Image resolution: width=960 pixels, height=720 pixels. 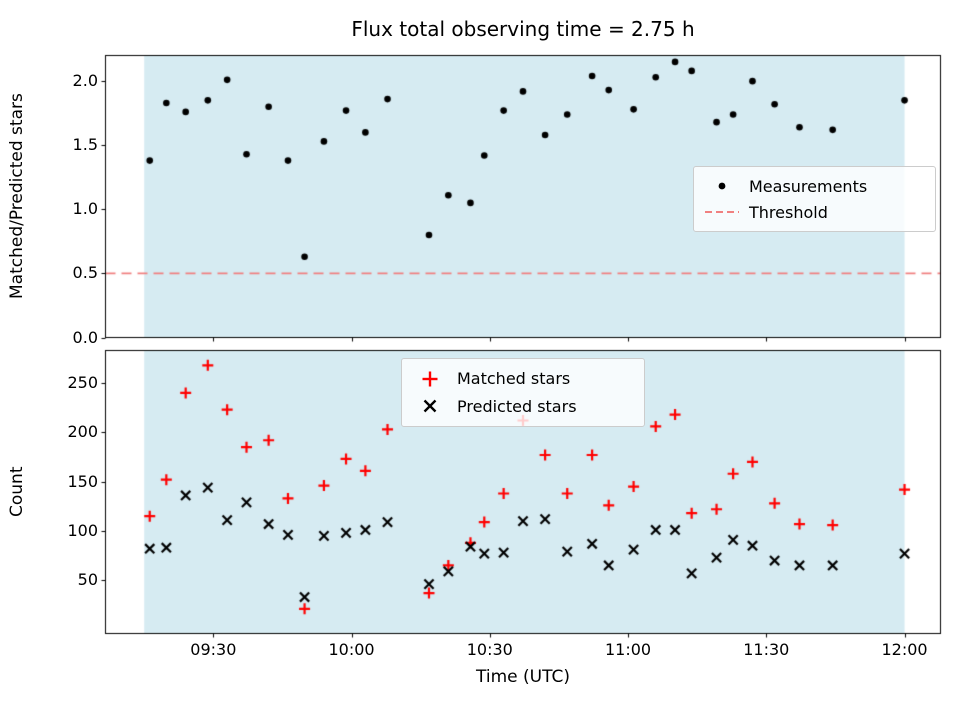 What do you see at coordinates (514, 379) in the screenshot?
I see `legend-label-matched-stars: Matched stars` at bounding box center [514, 379].